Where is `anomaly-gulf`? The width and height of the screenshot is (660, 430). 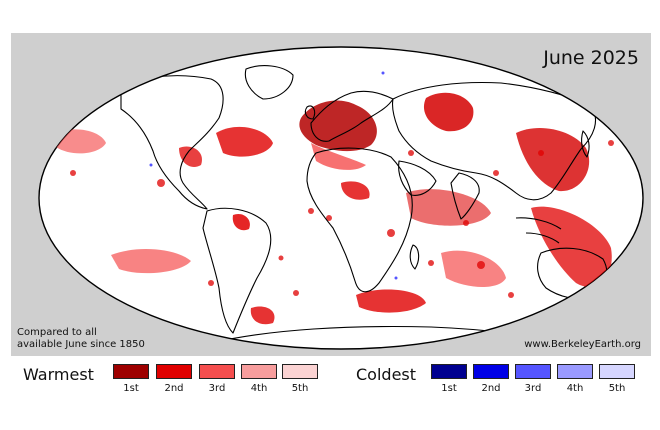
anomaly-gulf is located at coordinates (190, 157).